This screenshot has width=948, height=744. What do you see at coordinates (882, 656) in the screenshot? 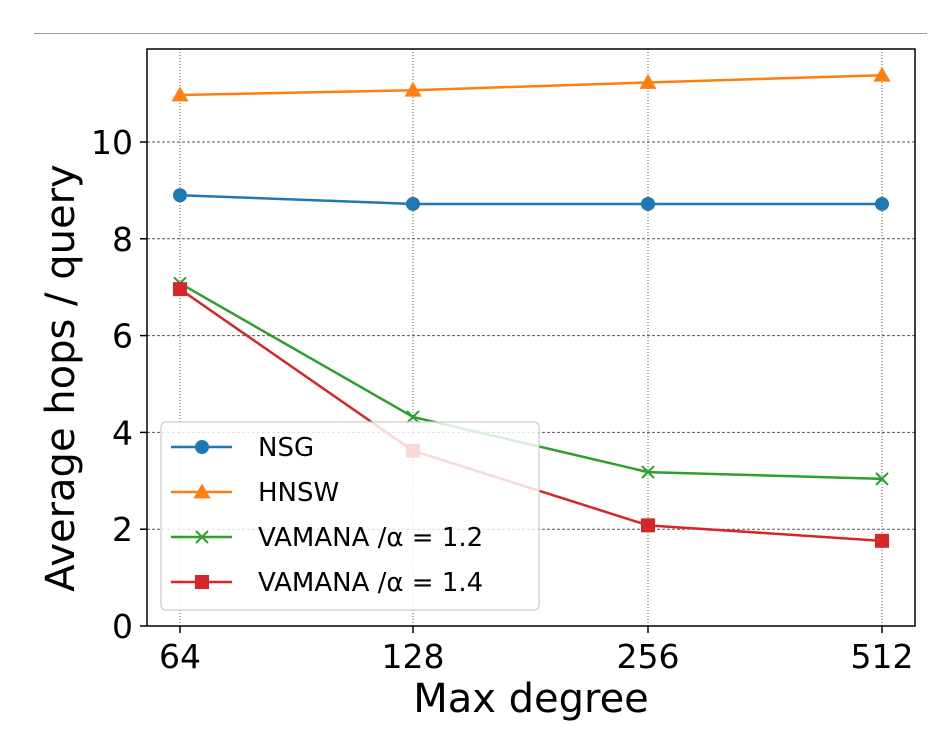
I see `x-tick-label: 512` at bounding box center [882, 656].